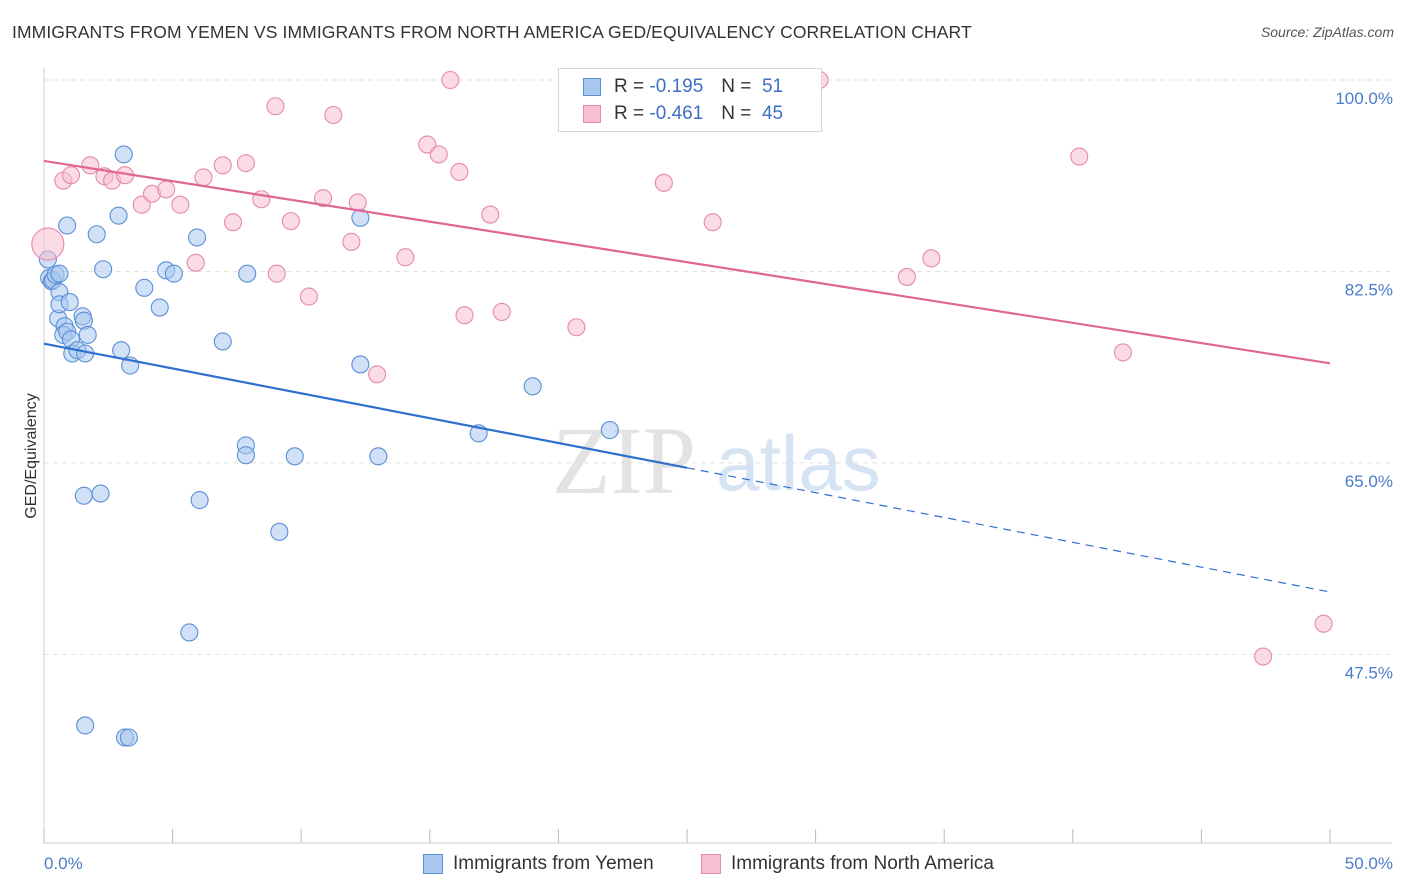  Describe the element at coordinates (433, 864) in the screenshot. I see `bottom-legend-swatch-yemen` at that location.